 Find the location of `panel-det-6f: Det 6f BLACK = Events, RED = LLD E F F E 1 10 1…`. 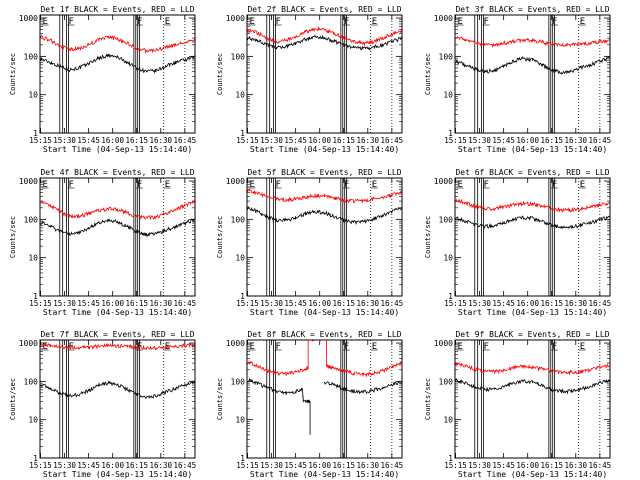

panel-det-6f: Det 6f BLACK = Events, RED = LLD E F F E 1 10 1… is located at coordinates (517, 242).